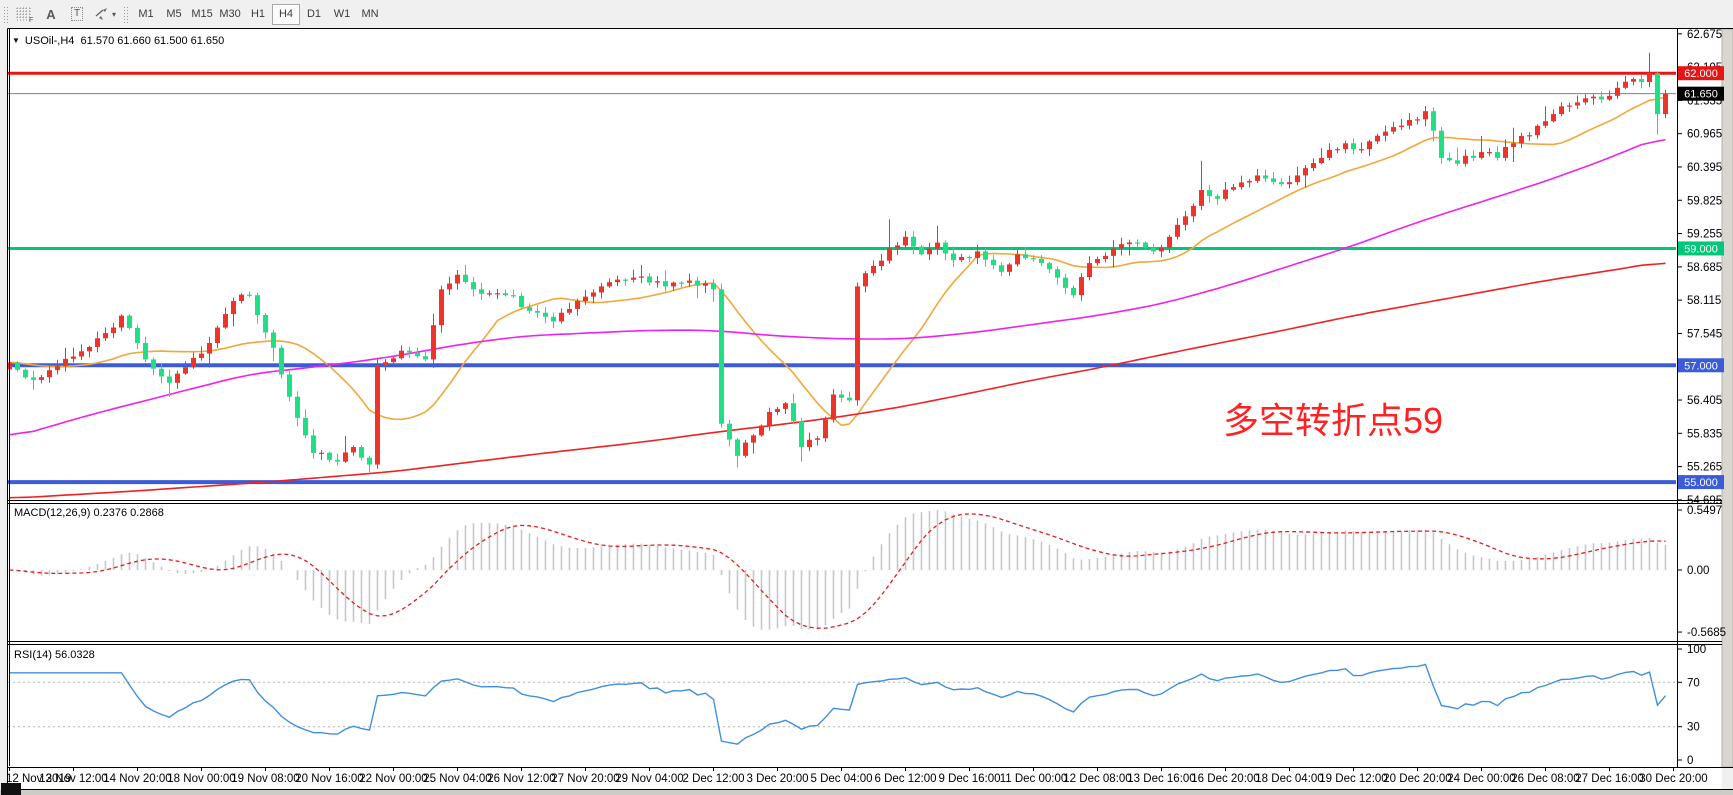  Describe the element at coordinates (1704, 401) in the screenshot. I see `svg-text: 56.405` at that location.